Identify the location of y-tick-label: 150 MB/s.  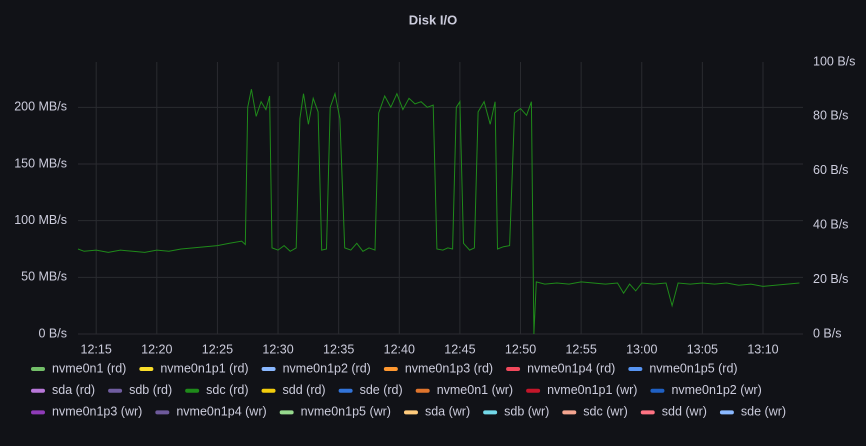
(40, 163).